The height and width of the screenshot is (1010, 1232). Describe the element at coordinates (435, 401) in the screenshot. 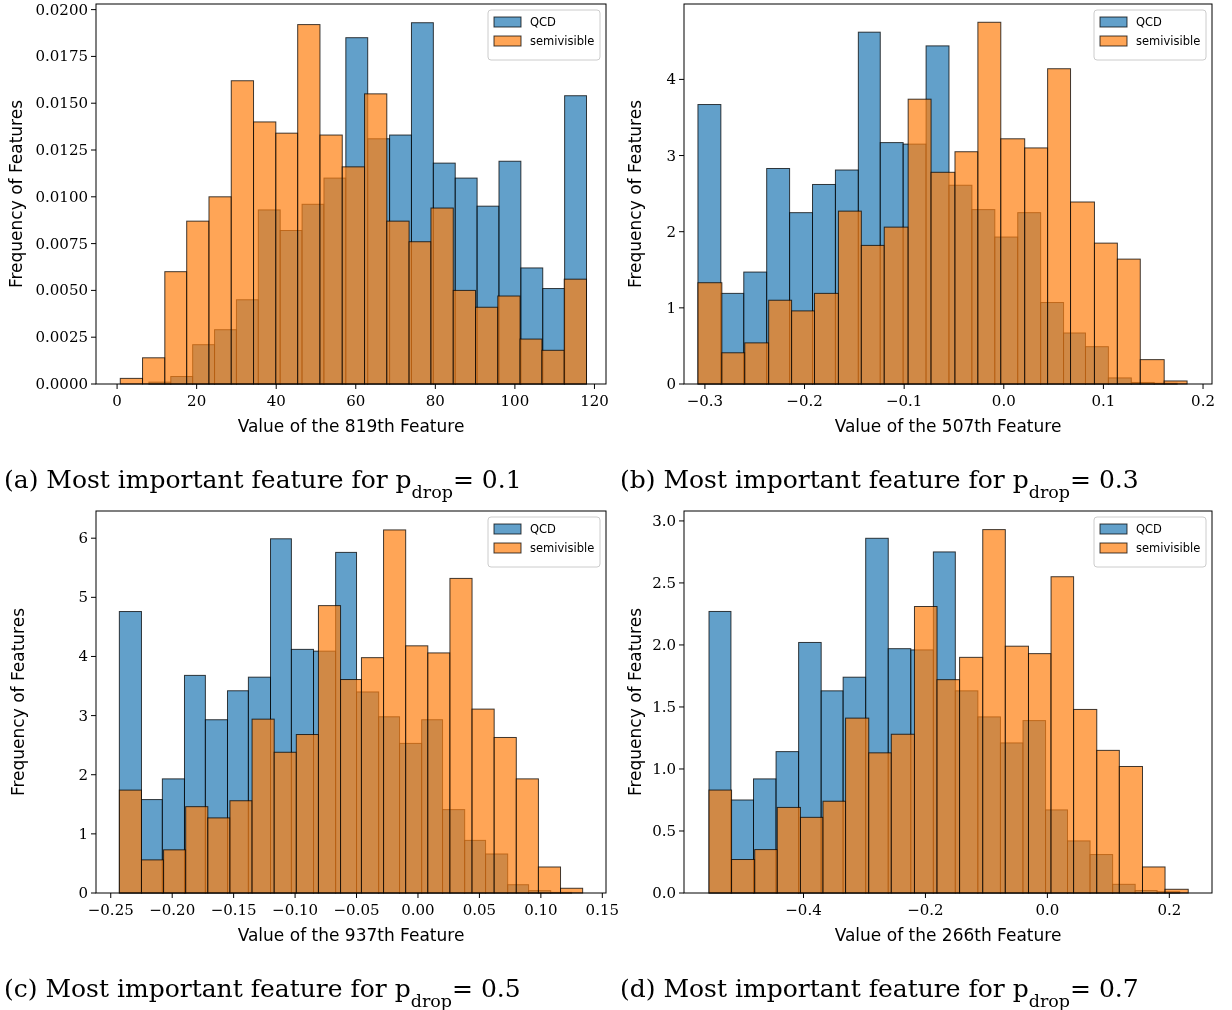

I see `x-tick-label: 80` at that location.